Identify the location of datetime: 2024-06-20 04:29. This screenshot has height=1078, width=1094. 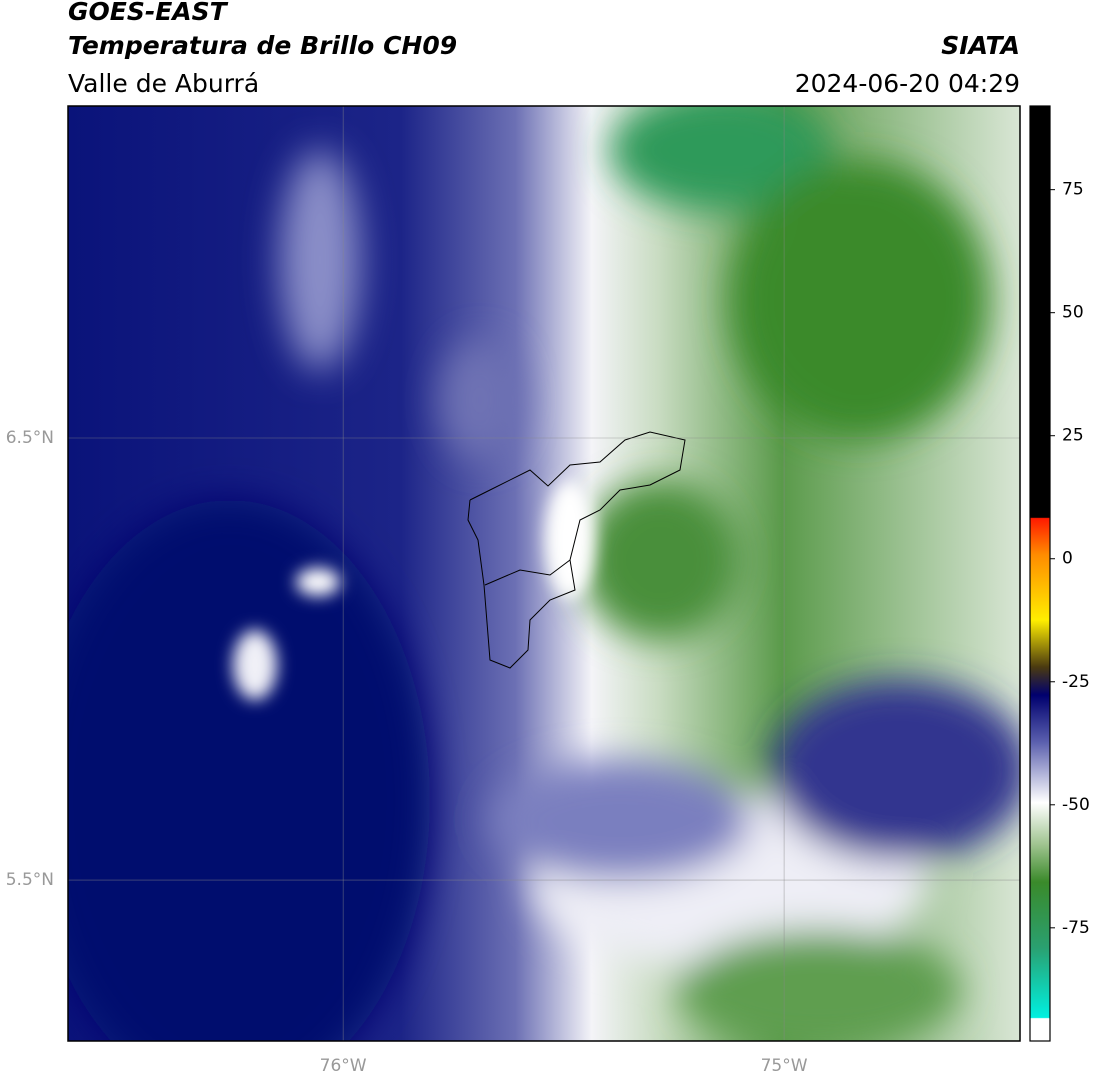
(907, 83).